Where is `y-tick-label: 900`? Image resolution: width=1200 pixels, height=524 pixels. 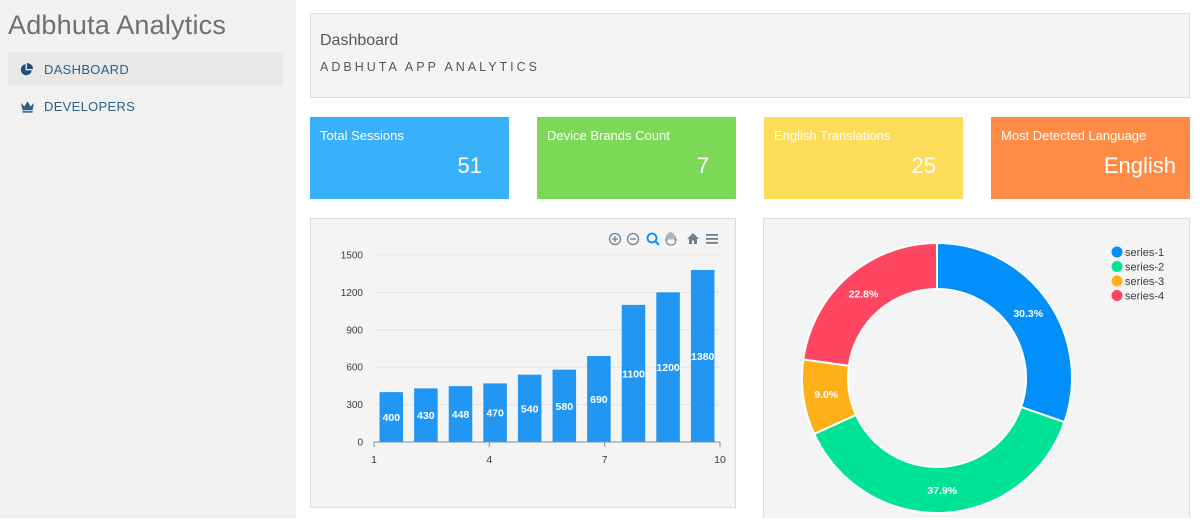 y-tick-label: 900 is located at coordinates (354, 330).